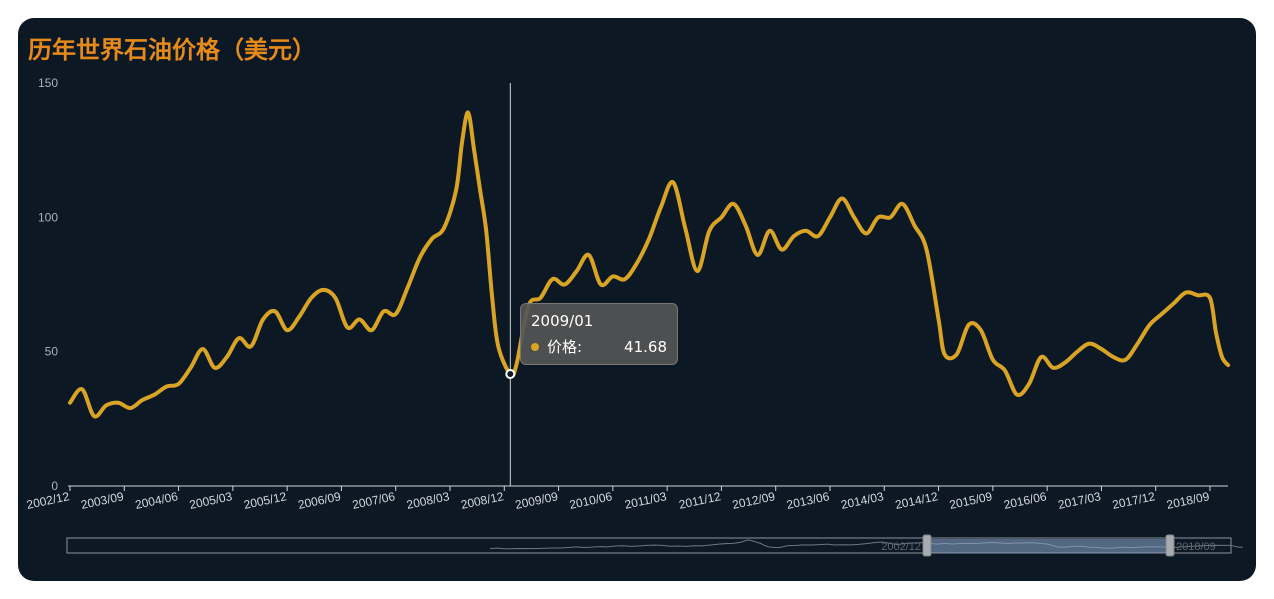 This screenshot has height=599, width=1274. What do you see at coordinates (971, 500) in the screenshot?
I see `x-tick-label: 2015/09` at bounding box center [971, 500].